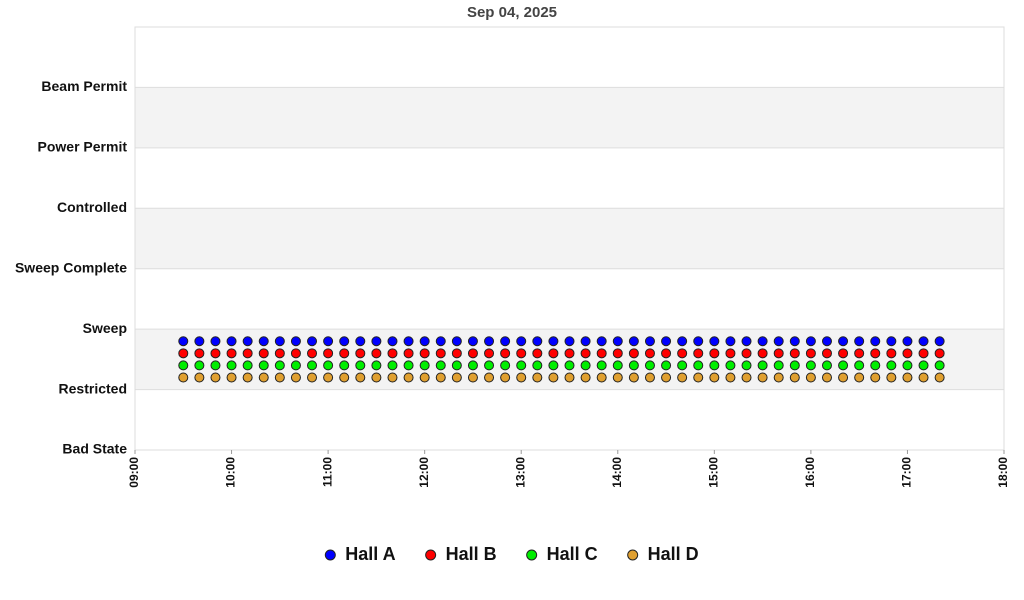 Image resolution: width=1024 pixels, height=600 pixels. I want to click on x-tick-label: 11:00, so click(327, 472).